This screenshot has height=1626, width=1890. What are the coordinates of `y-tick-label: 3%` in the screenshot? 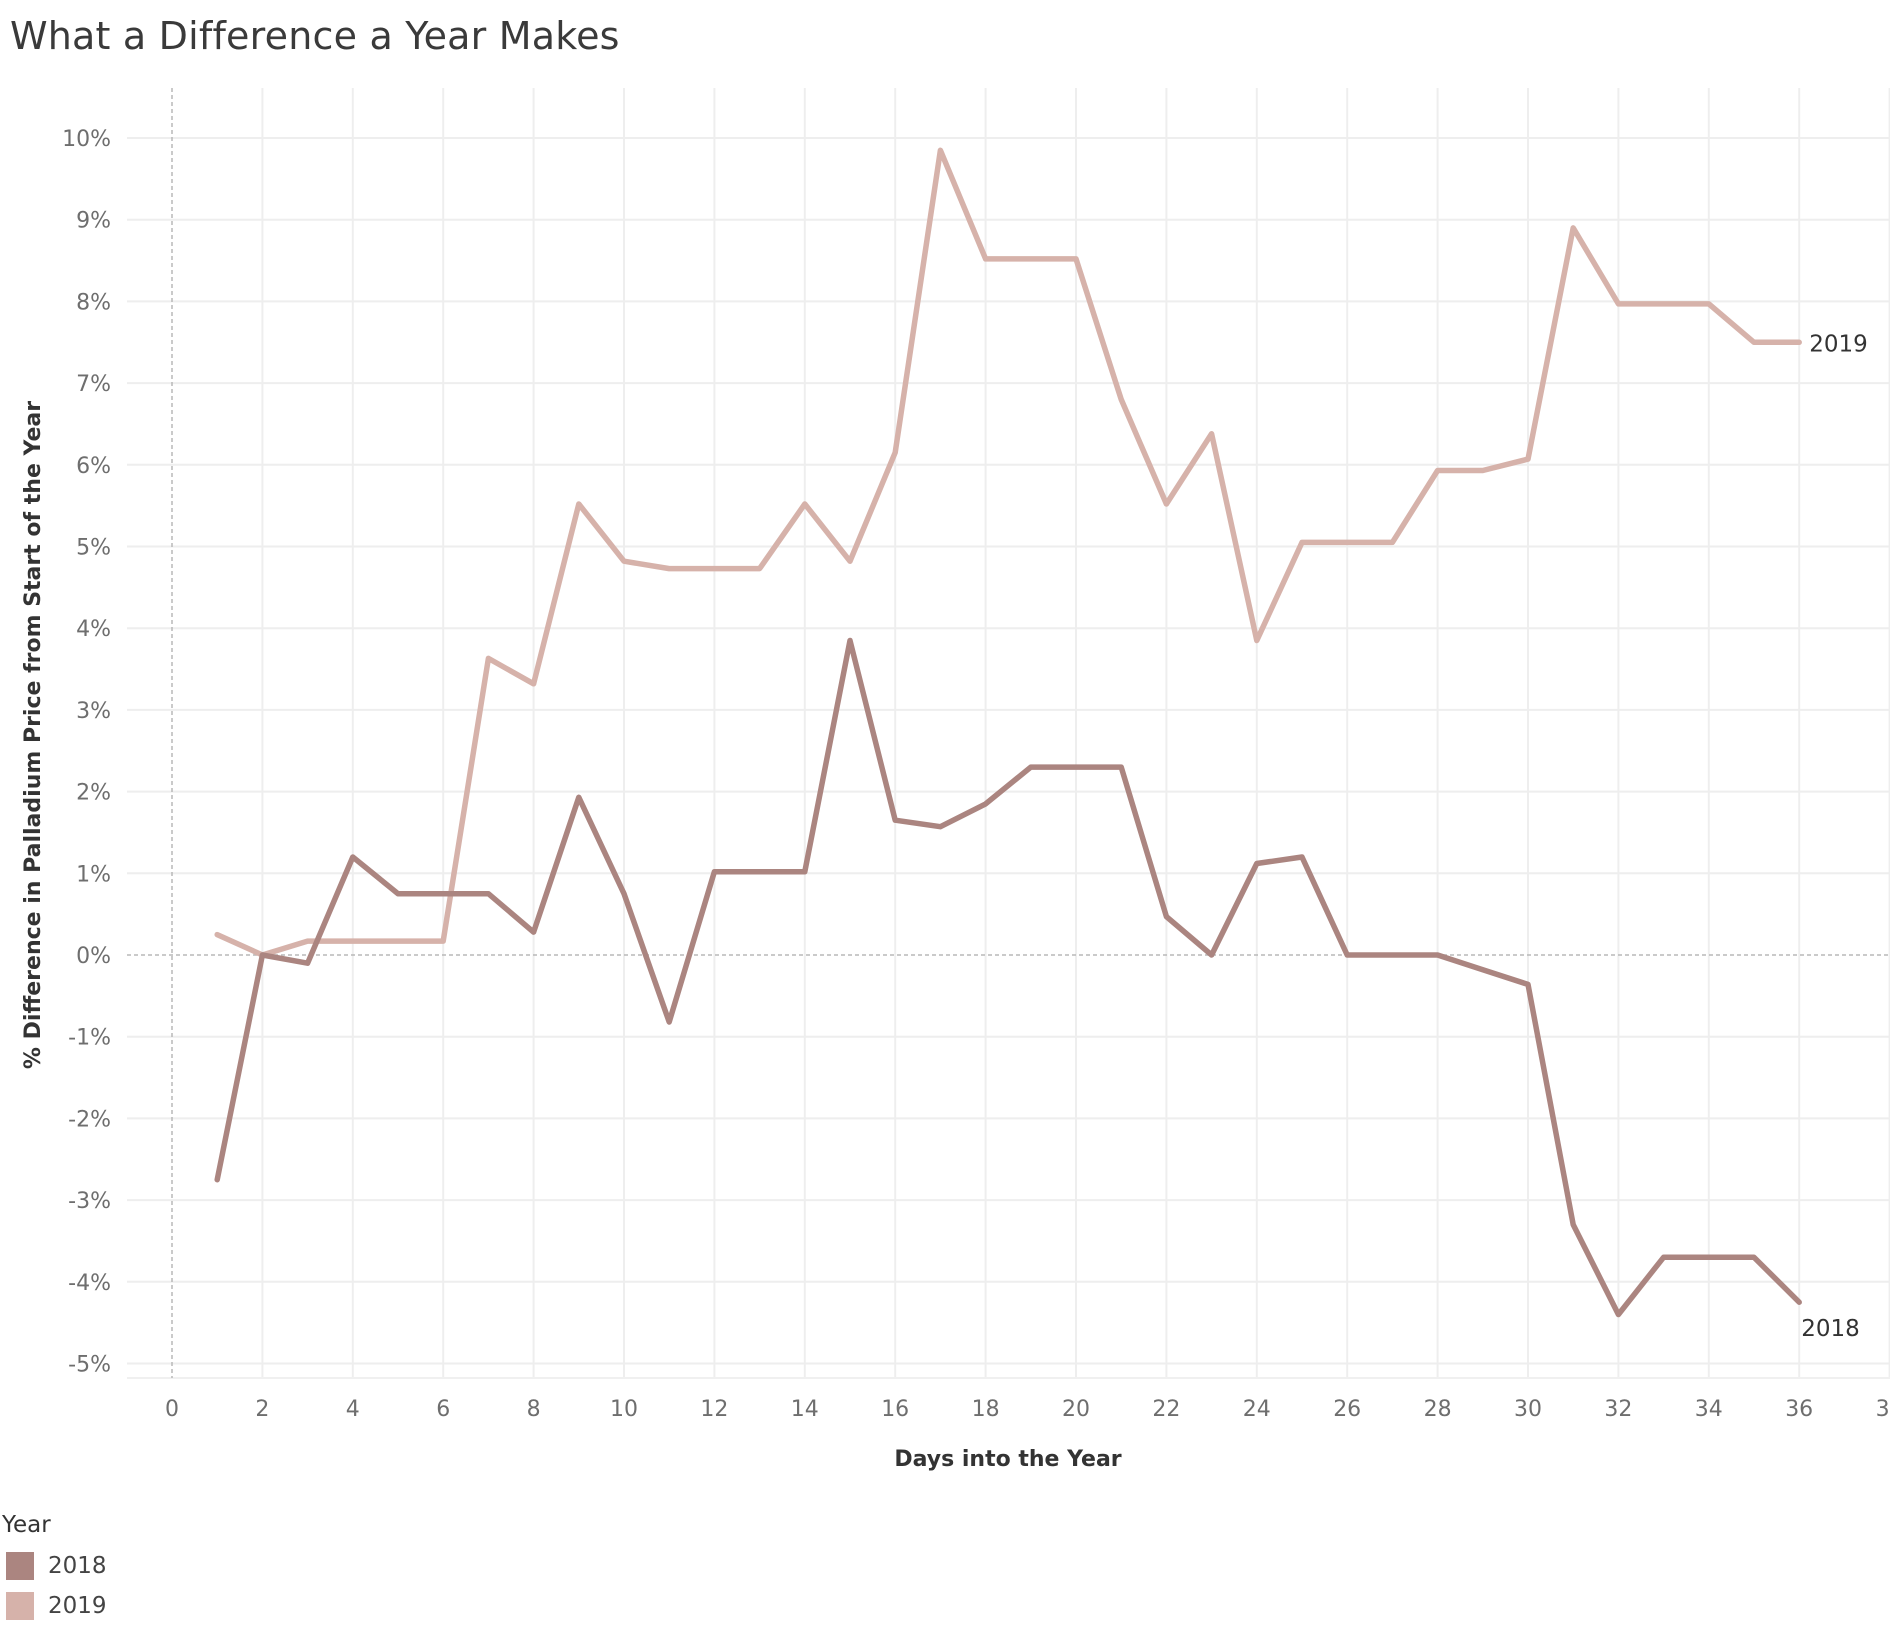 It's located at (93, 711).